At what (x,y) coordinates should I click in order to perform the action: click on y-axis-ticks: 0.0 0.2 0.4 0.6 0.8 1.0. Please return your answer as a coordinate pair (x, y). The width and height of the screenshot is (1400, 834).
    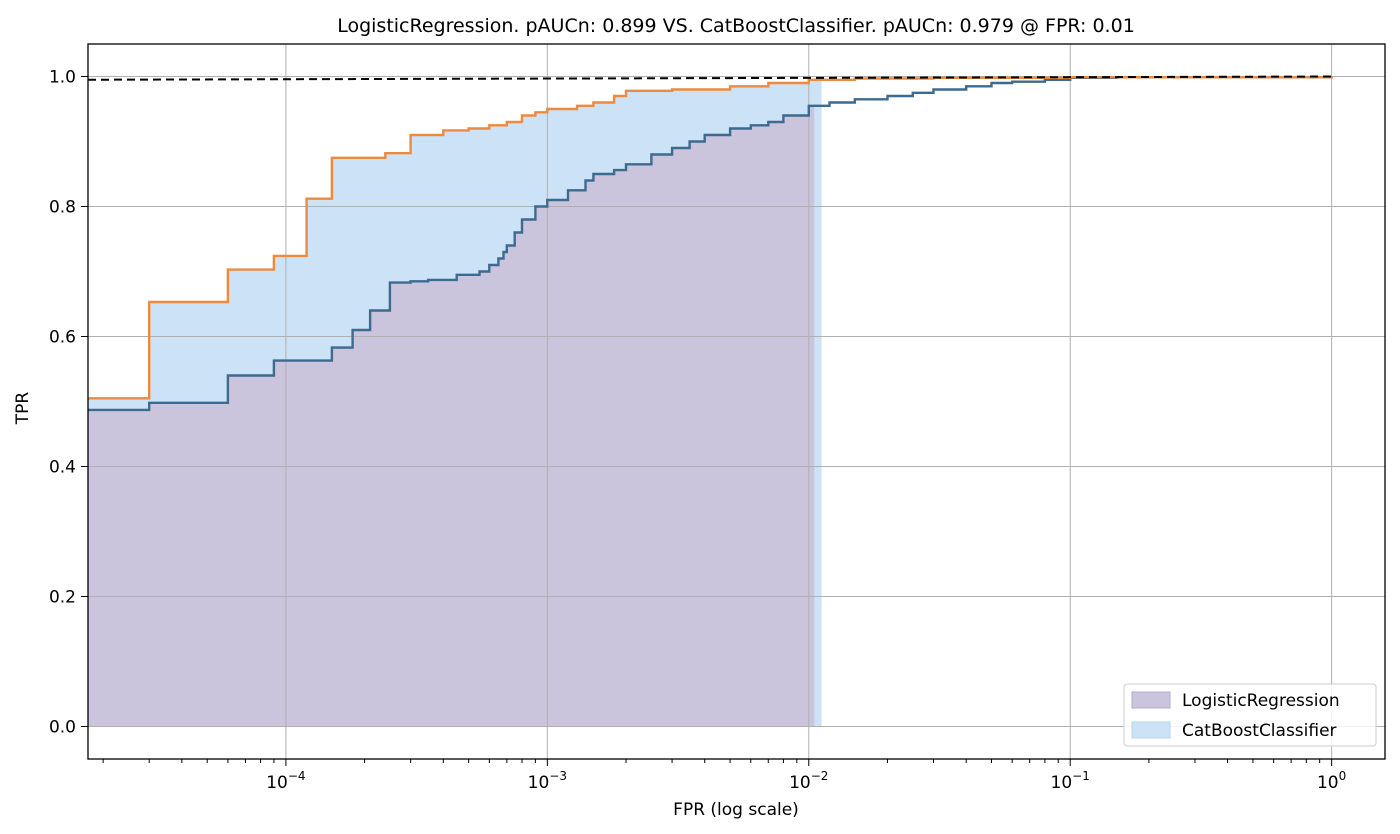
    Looking at the image, I should click on (68, 403).